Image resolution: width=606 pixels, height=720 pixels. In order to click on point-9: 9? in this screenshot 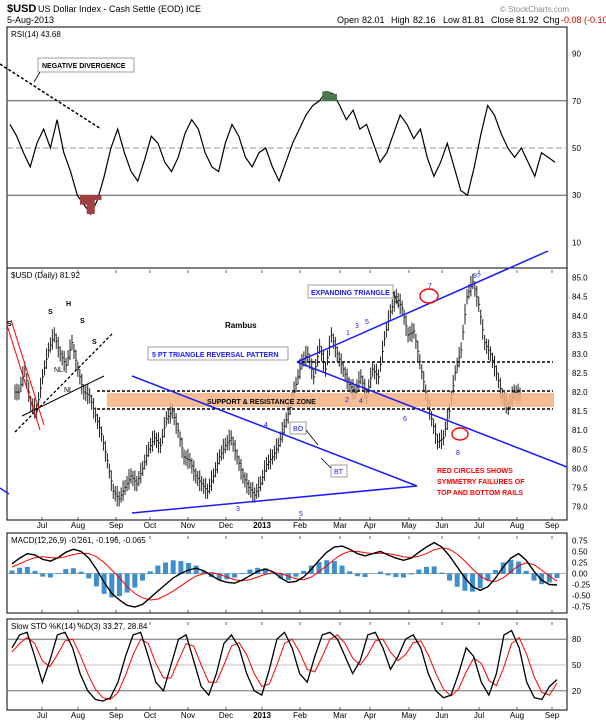, I will do `click(477, 276)`.